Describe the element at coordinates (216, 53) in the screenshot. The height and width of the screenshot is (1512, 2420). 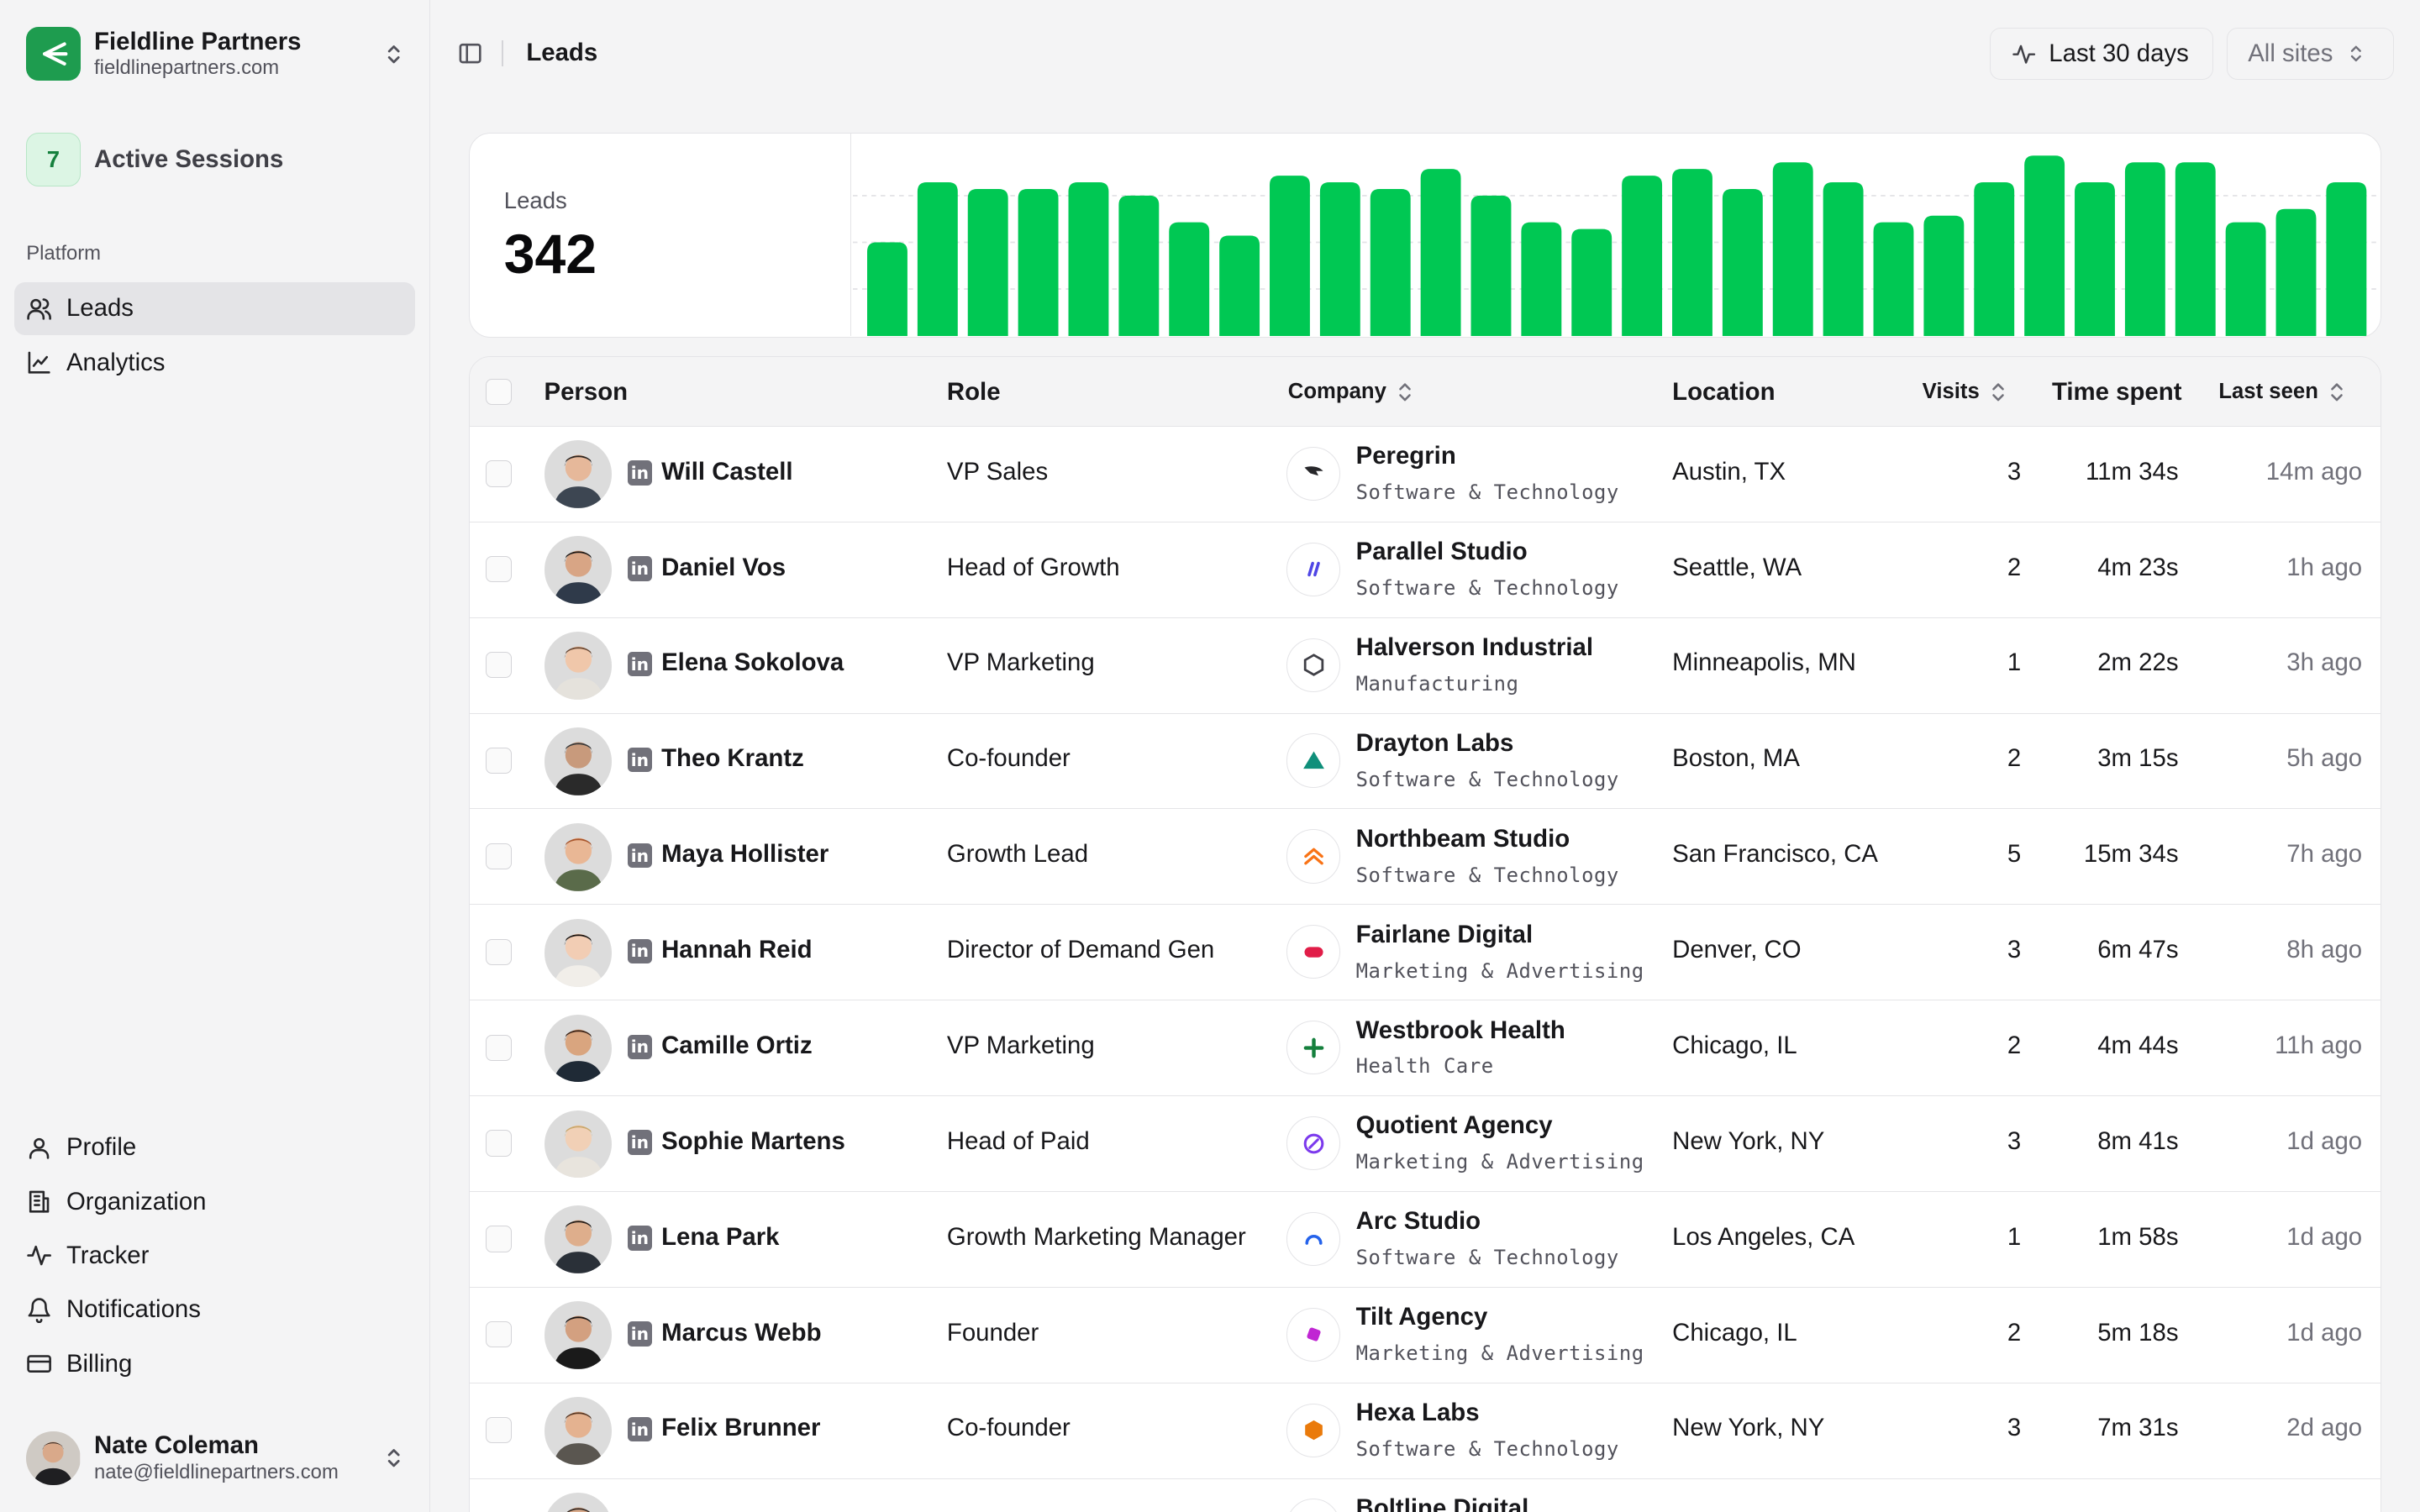
I see `org-switcher: Fieldline Partners fieldlinepartners.com` at that location.